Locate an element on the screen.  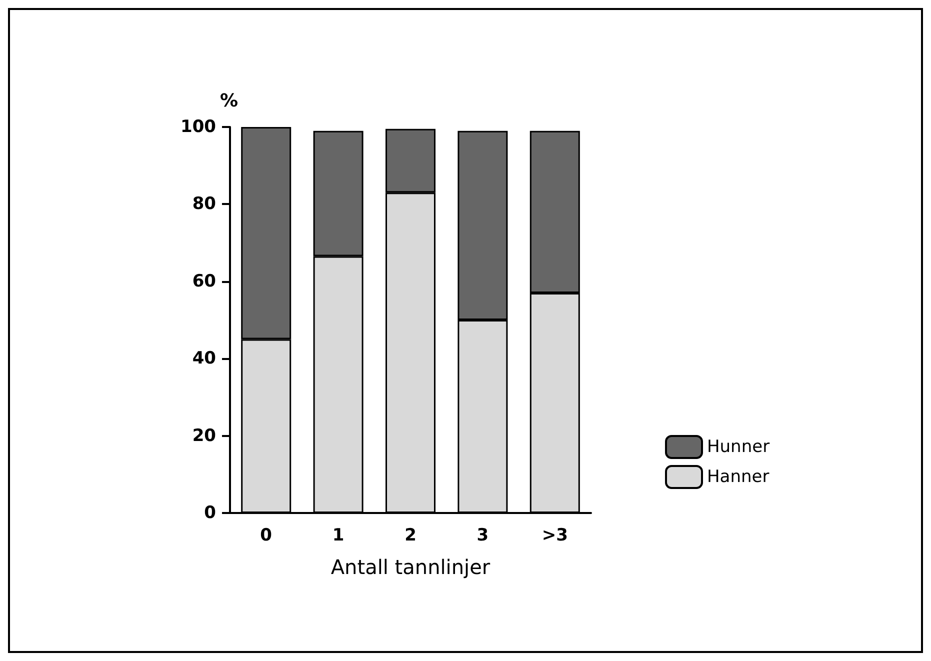
x-tick-label: 3 is located at coordinates (482, 536).